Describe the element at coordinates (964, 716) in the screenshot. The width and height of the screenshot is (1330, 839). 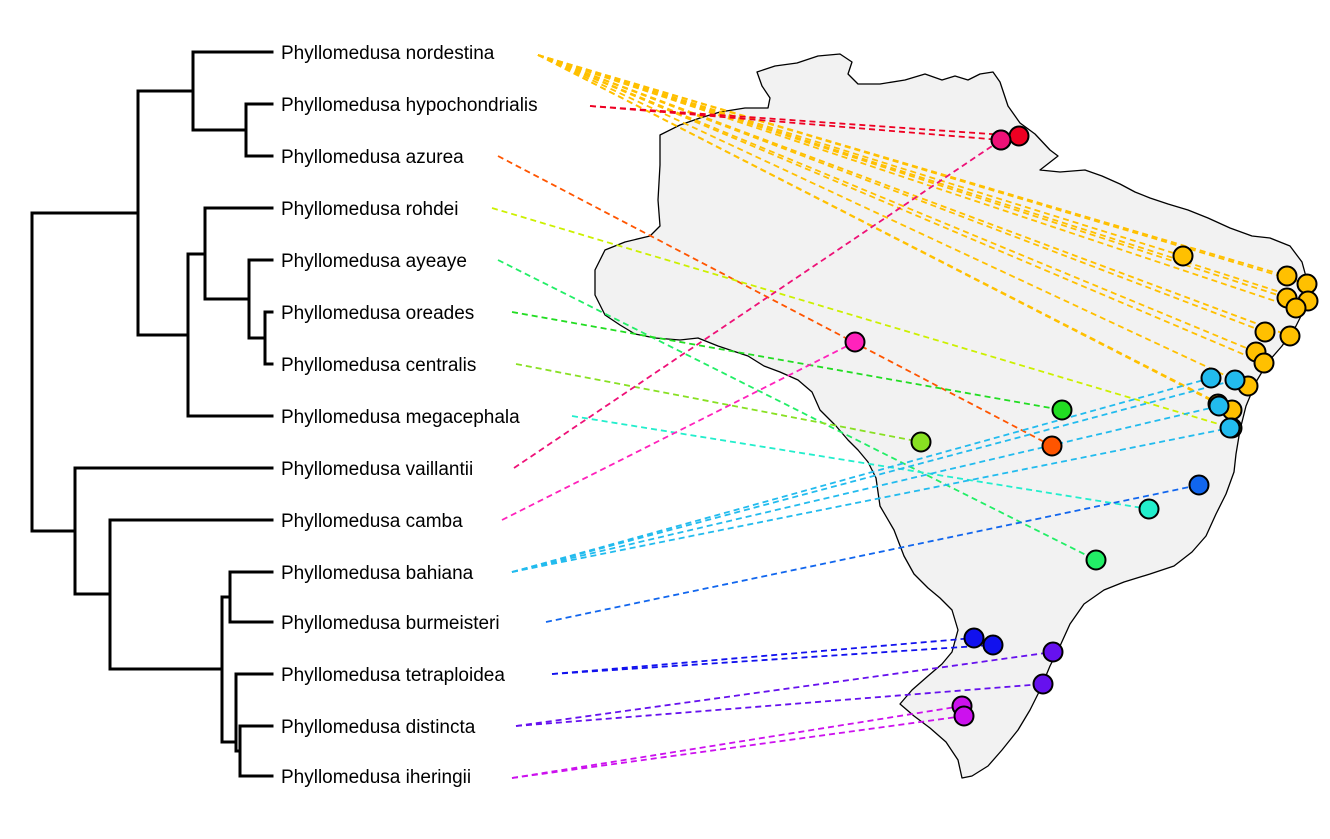
I see `locality-point-iheringii` at that location.